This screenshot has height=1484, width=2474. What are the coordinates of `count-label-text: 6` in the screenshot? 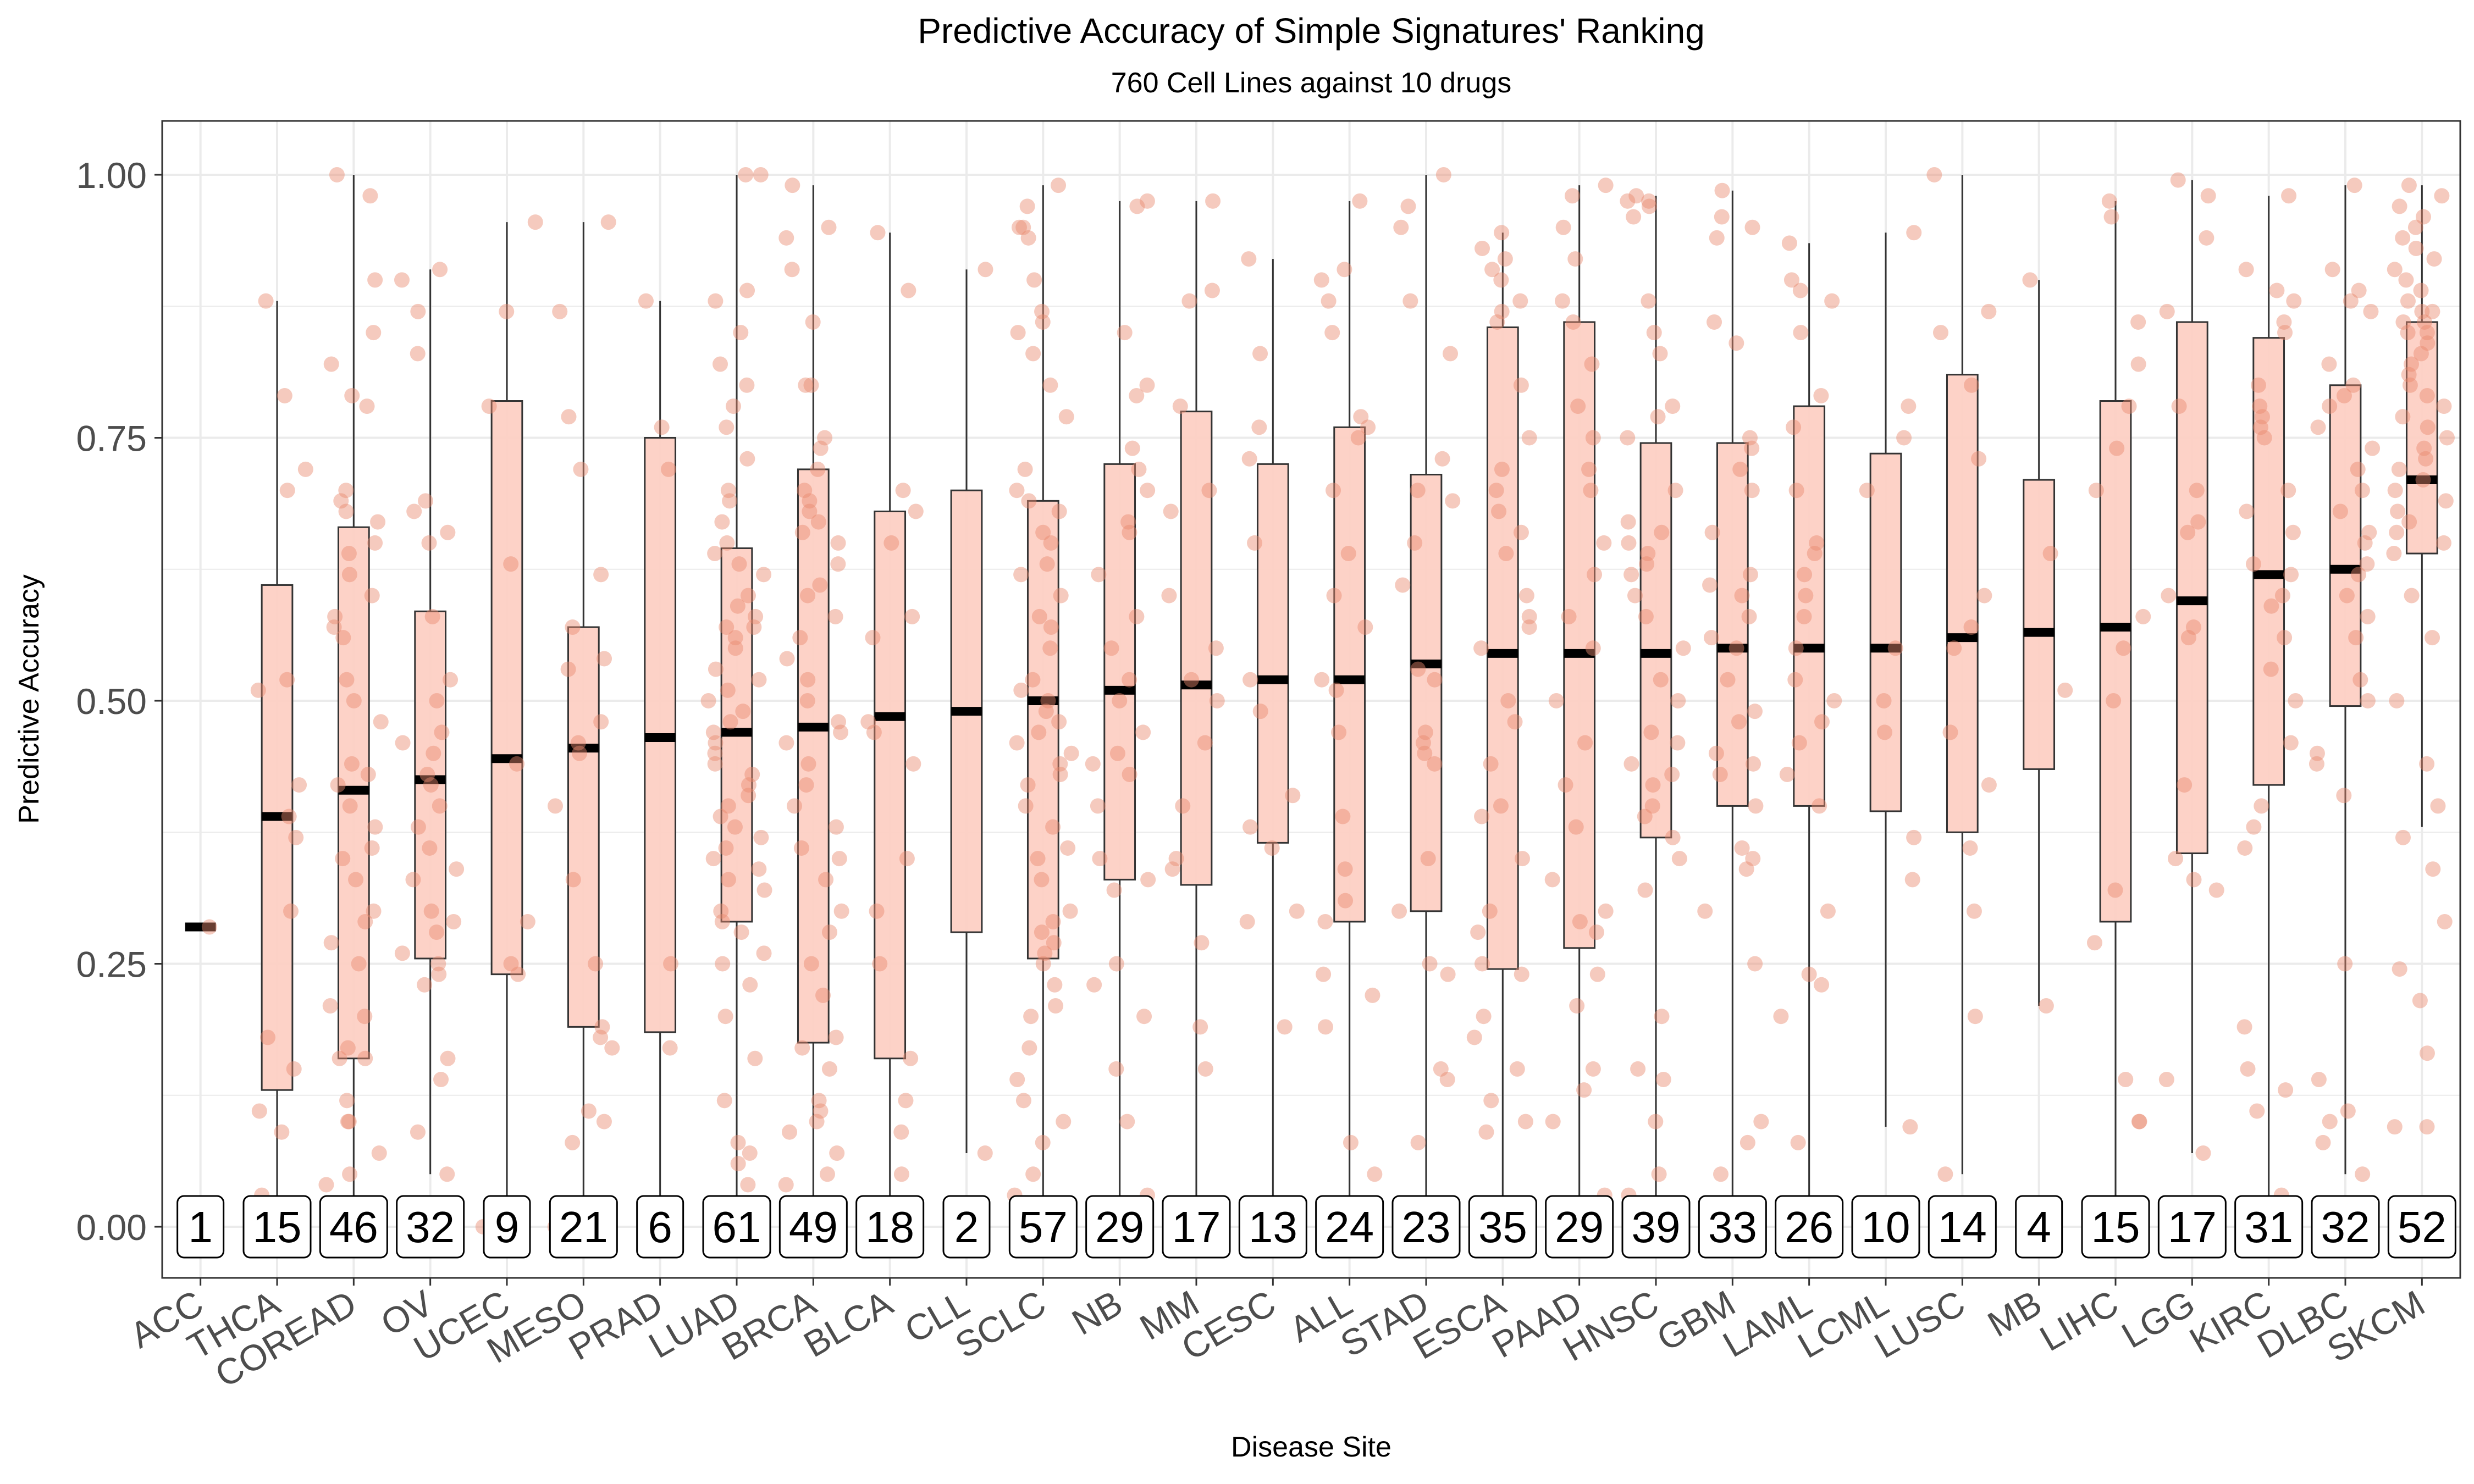 It's located at (660, 1227).